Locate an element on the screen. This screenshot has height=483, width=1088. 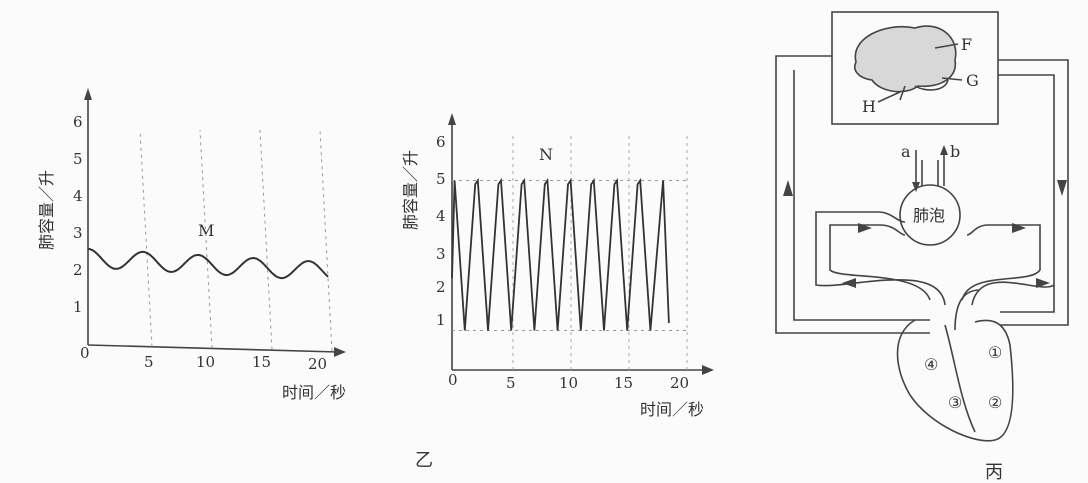
chart-n-gridlines is located at coordinates (570, 252).